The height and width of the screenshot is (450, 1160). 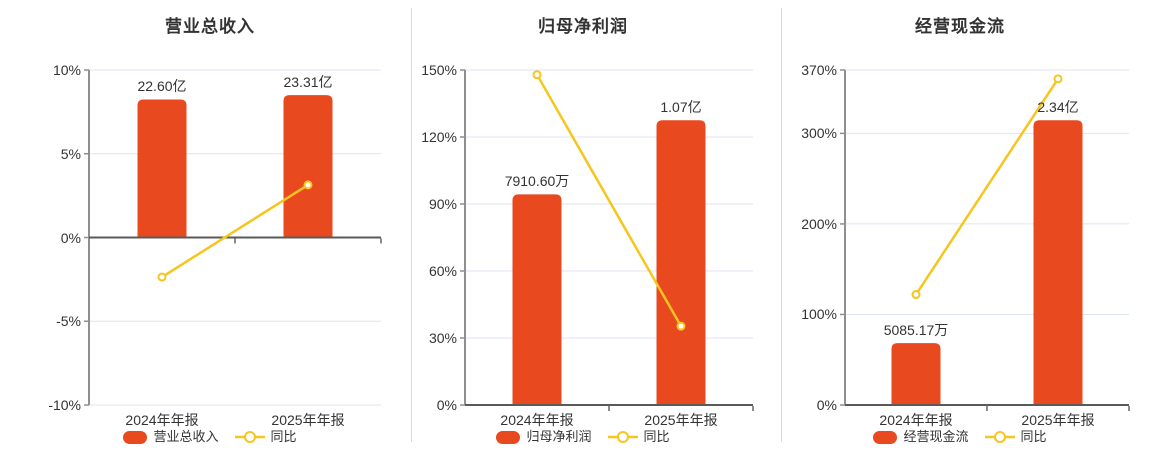 What do you see at coordinates (442, 204) in the screenshot?
I see `y-tick-label: 90%` at bounding box center [442, 204].